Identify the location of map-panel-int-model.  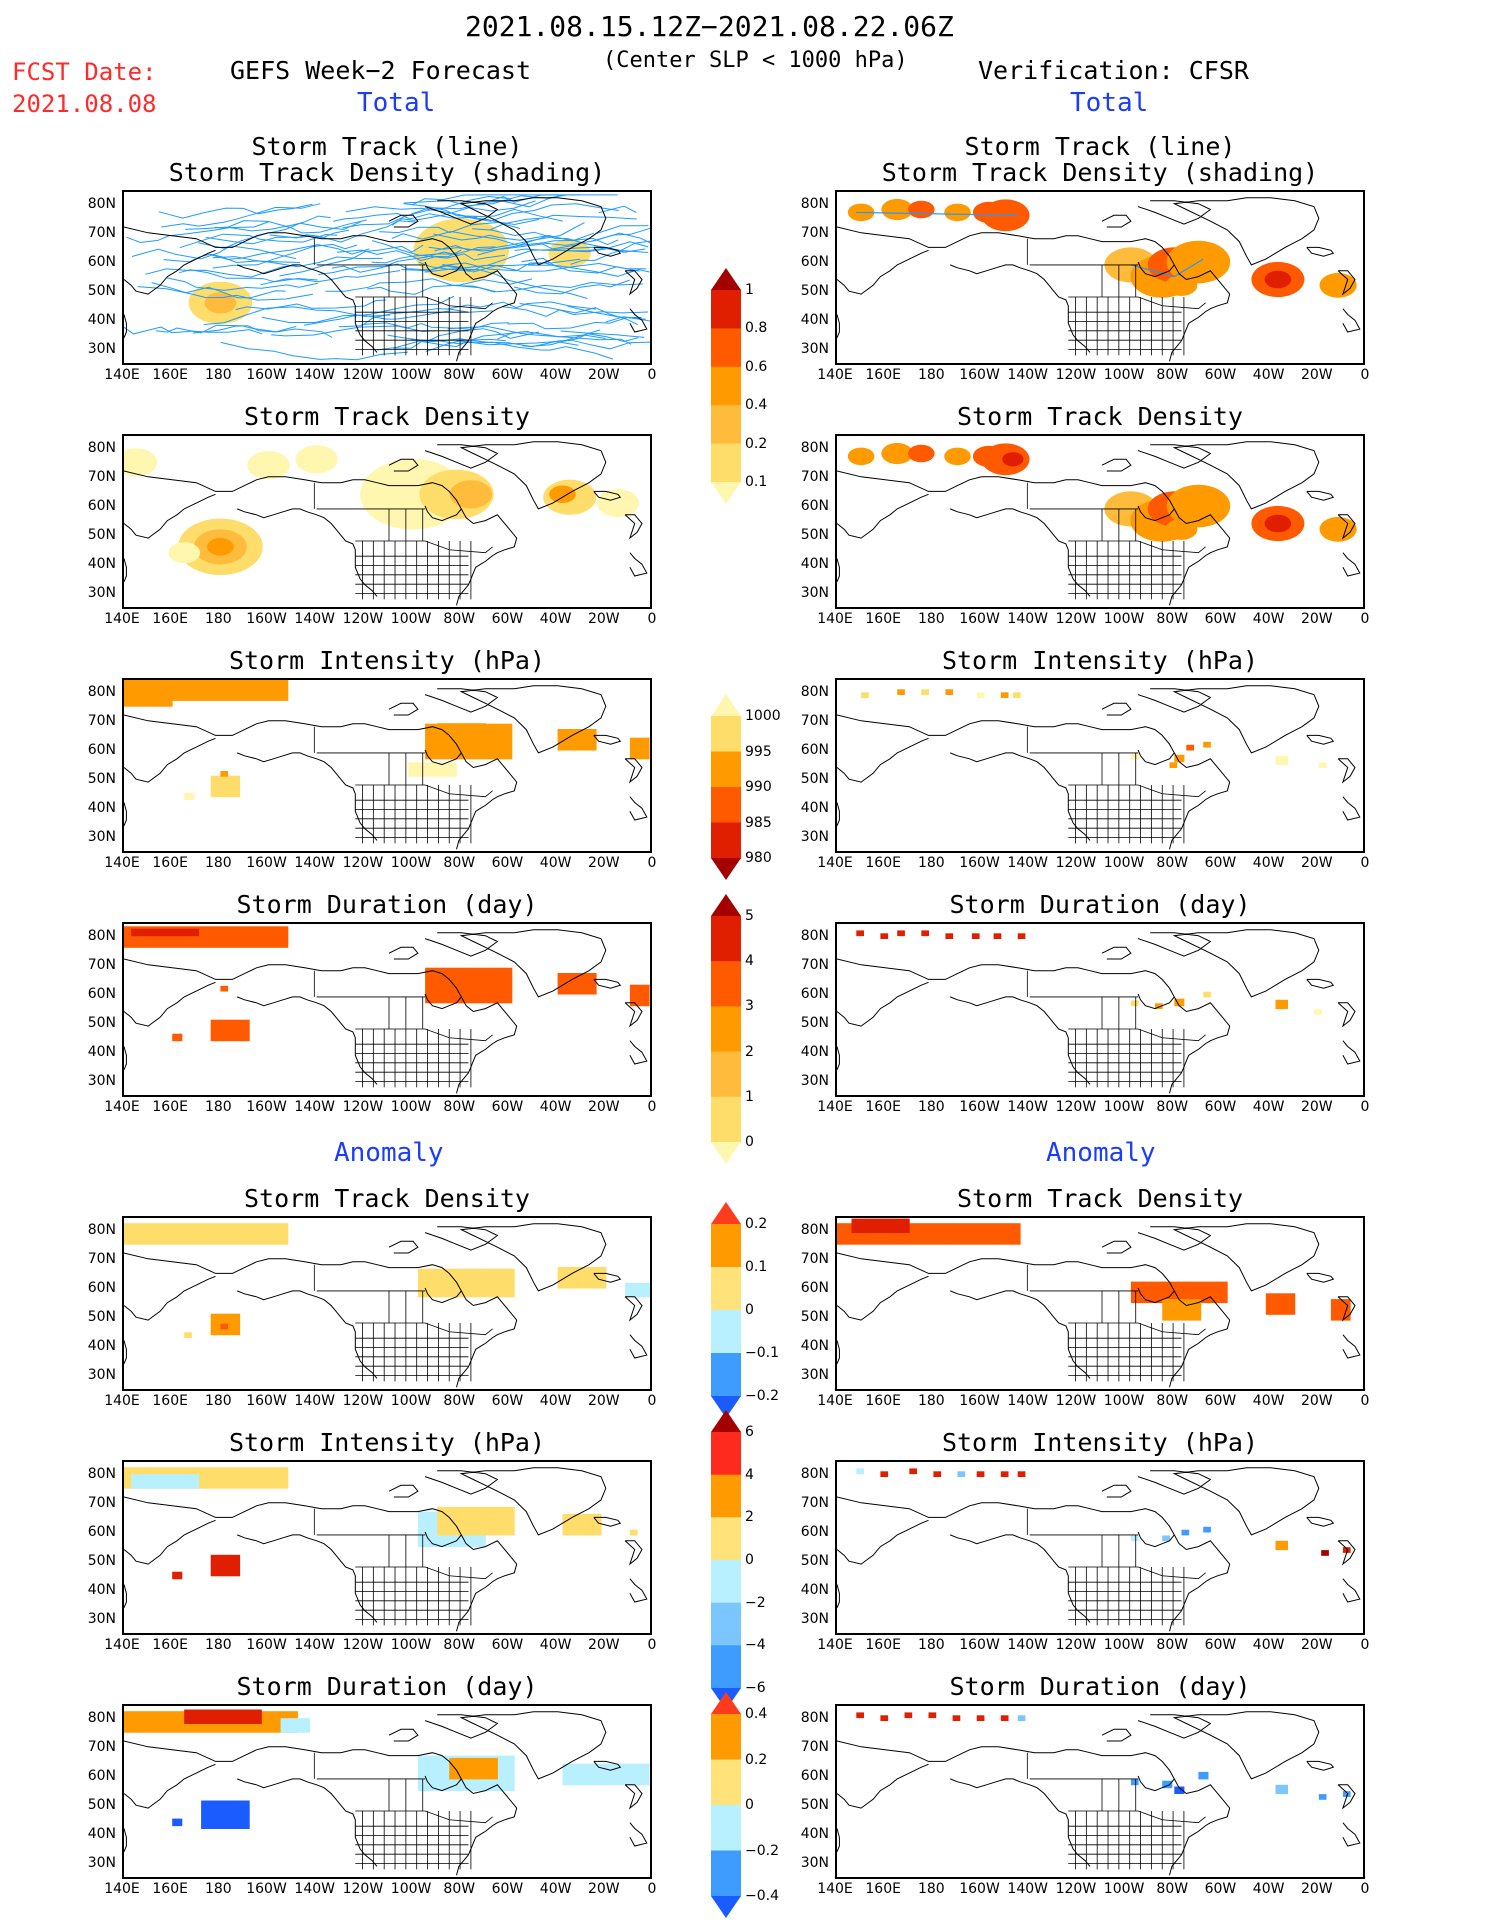
(387, 765).